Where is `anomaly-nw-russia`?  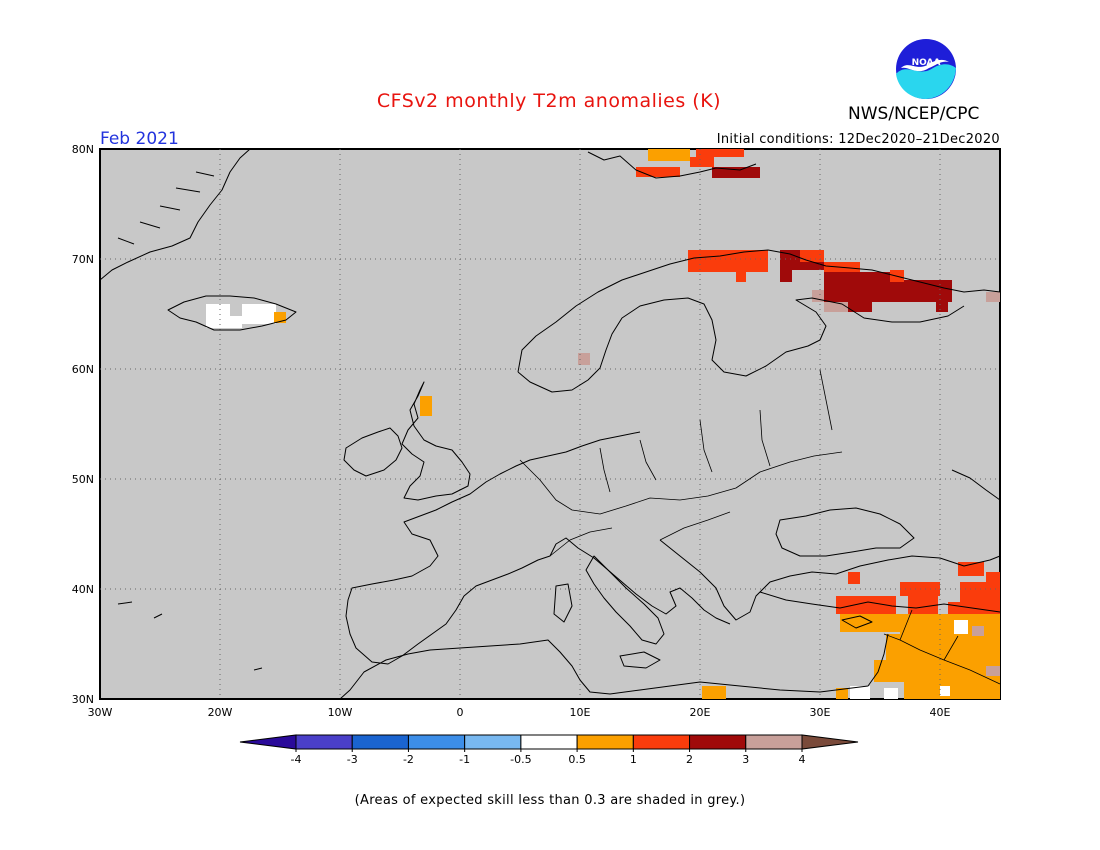 anomaly-nw-russia is located at coordinates (906, 287).